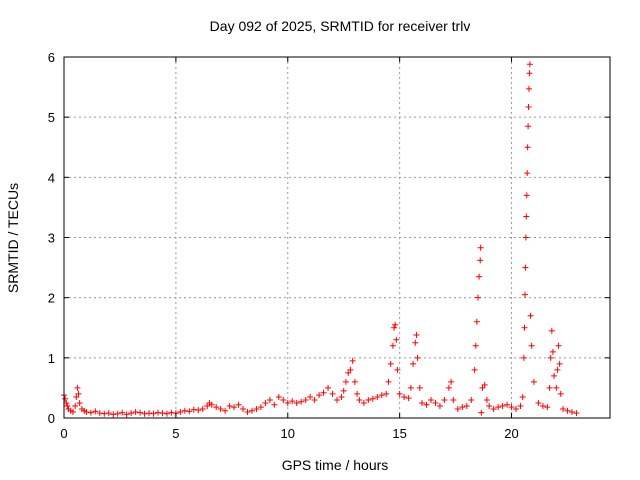  I want to click on x-tick-label: 15, so click(399, 433).